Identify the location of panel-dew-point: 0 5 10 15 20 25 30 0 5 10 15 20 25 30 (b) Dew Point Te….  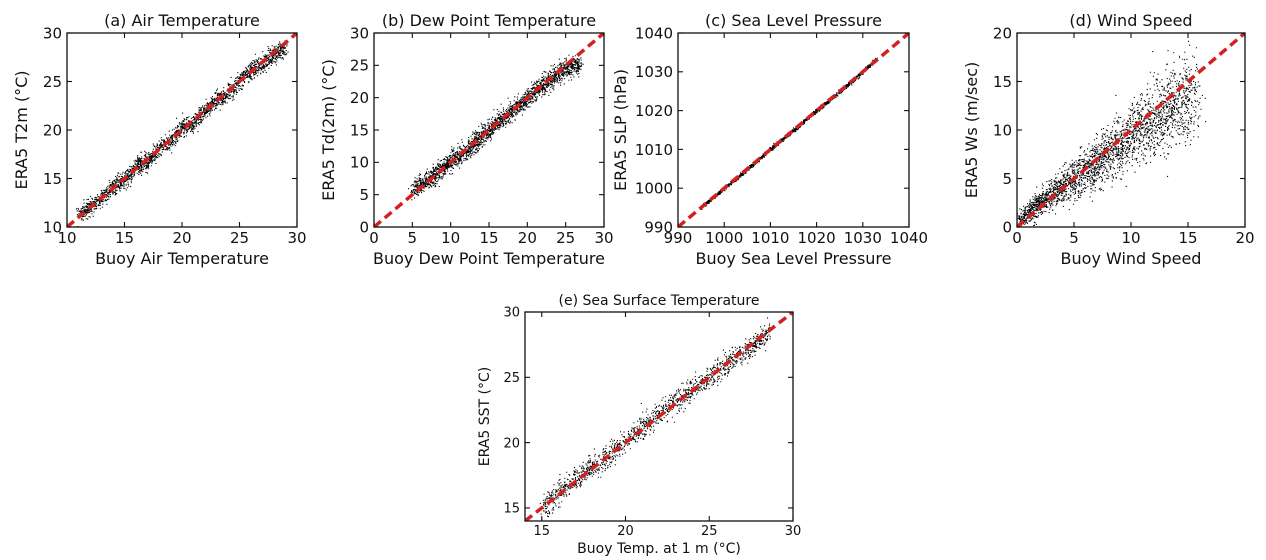
(466, 139).